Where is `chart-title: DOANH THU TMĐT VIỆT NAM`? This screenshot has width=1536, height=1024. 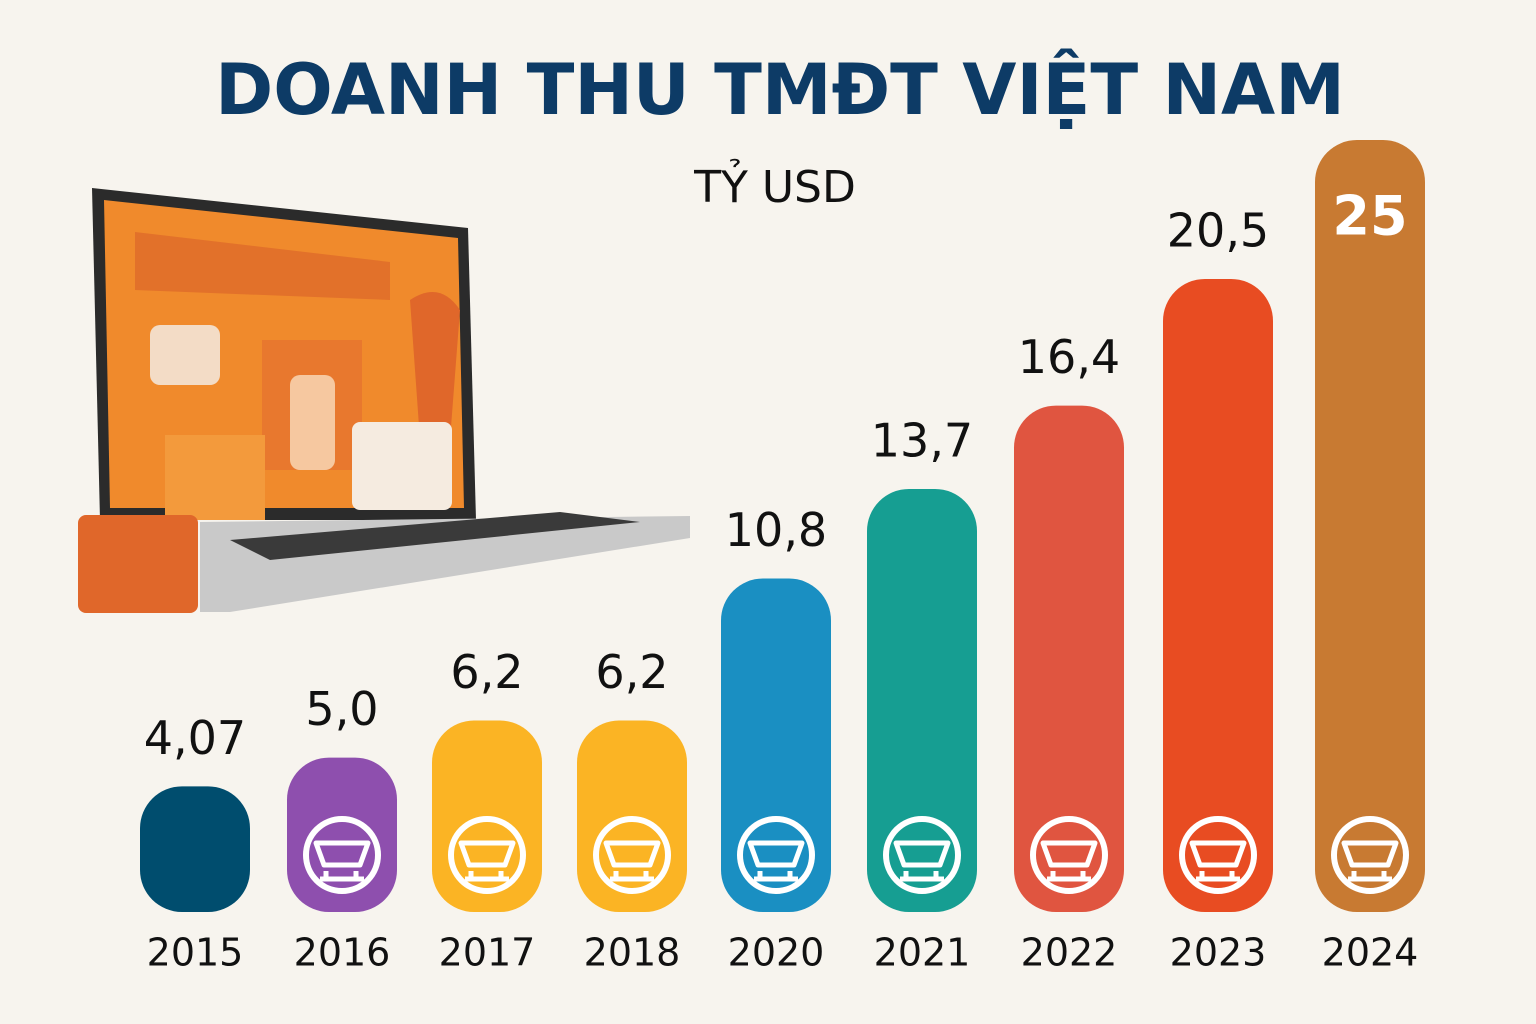 chart-title: DOANH THU TMĐT VIỆT NAM is located at coordinates (780, 89).